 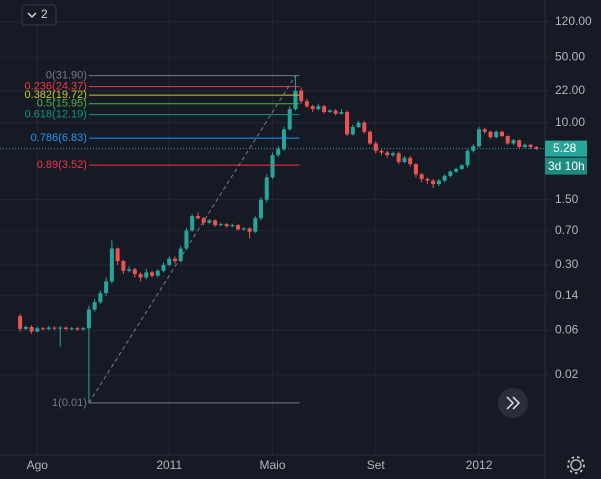 I want to click on settings, so click(x=576, y=465).